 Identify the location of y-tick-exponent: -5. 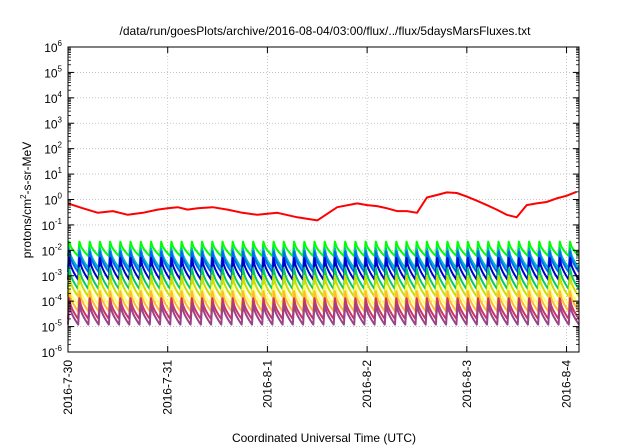
(59, 323).